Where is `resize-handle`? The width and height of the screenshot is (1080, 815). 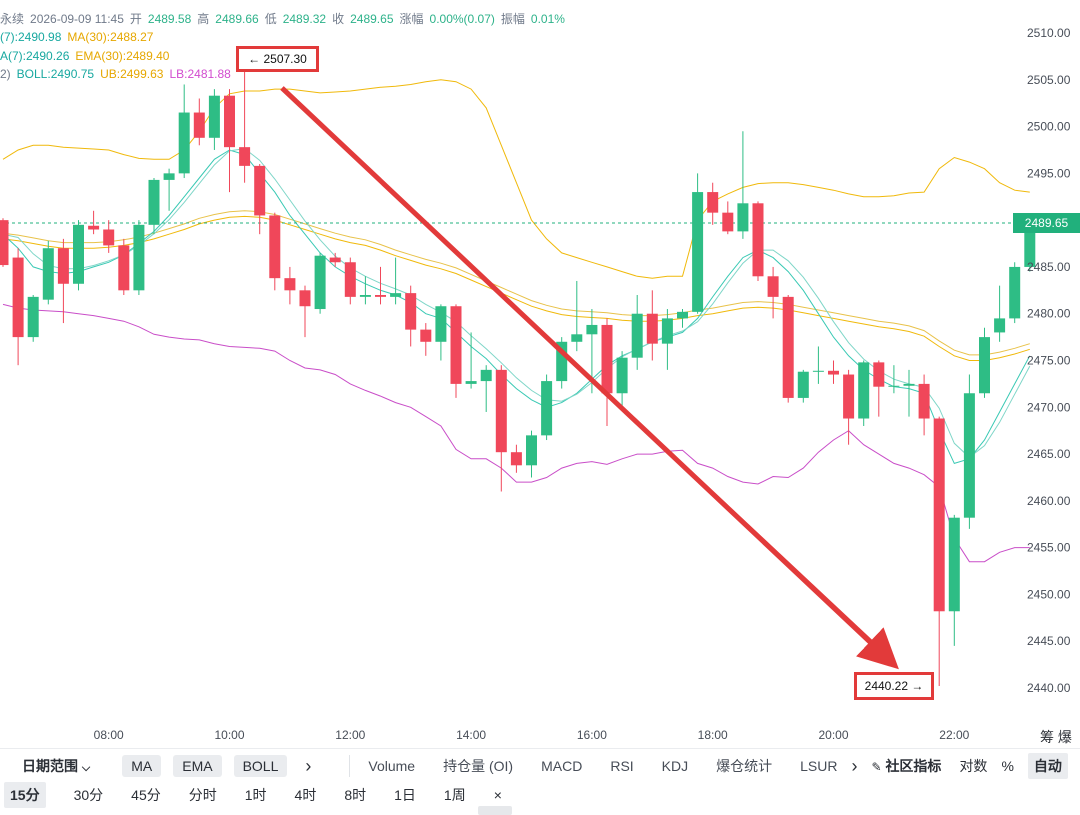 resize-handle is located at coordinates (495, 810).